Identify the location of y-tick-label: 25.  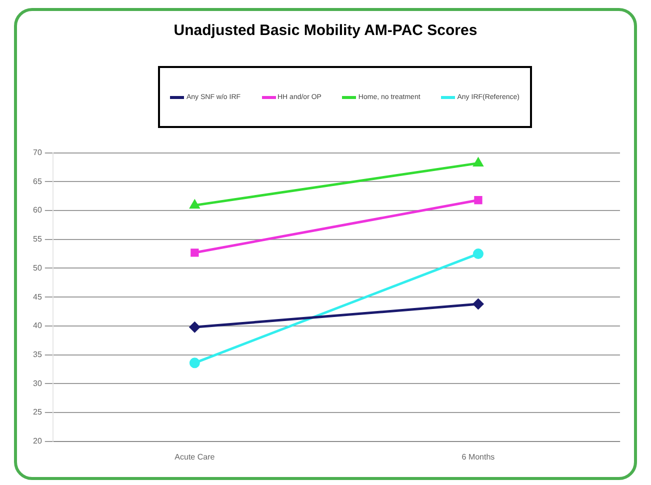
(37, 412).